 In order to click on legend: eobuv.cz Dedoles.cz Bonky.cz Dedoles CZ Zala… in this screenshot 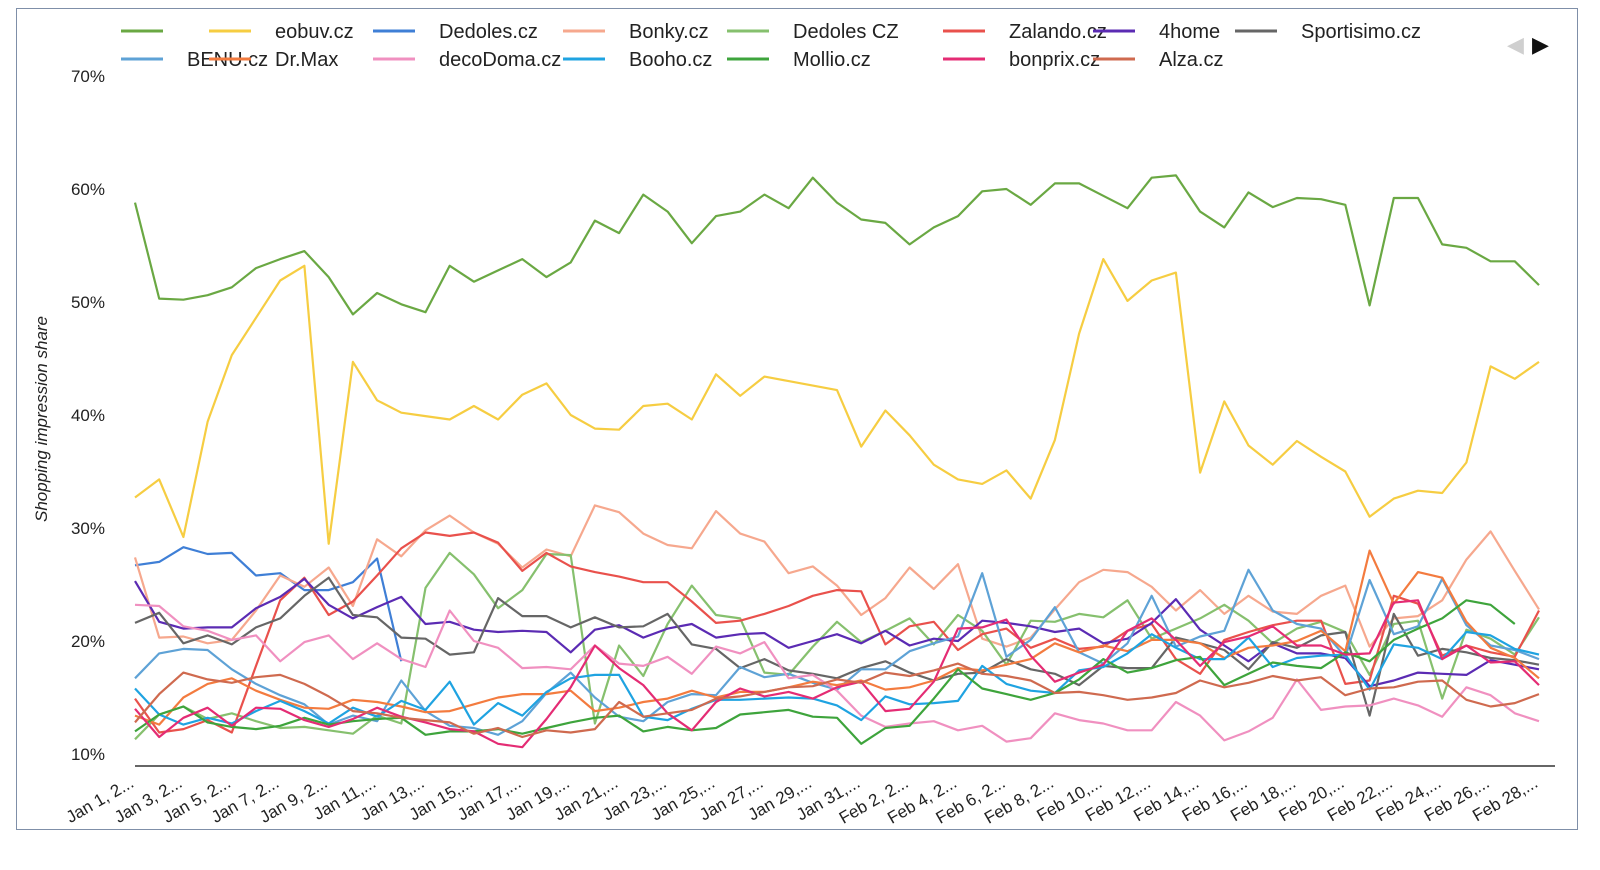, I will do `click(771, 46)`.